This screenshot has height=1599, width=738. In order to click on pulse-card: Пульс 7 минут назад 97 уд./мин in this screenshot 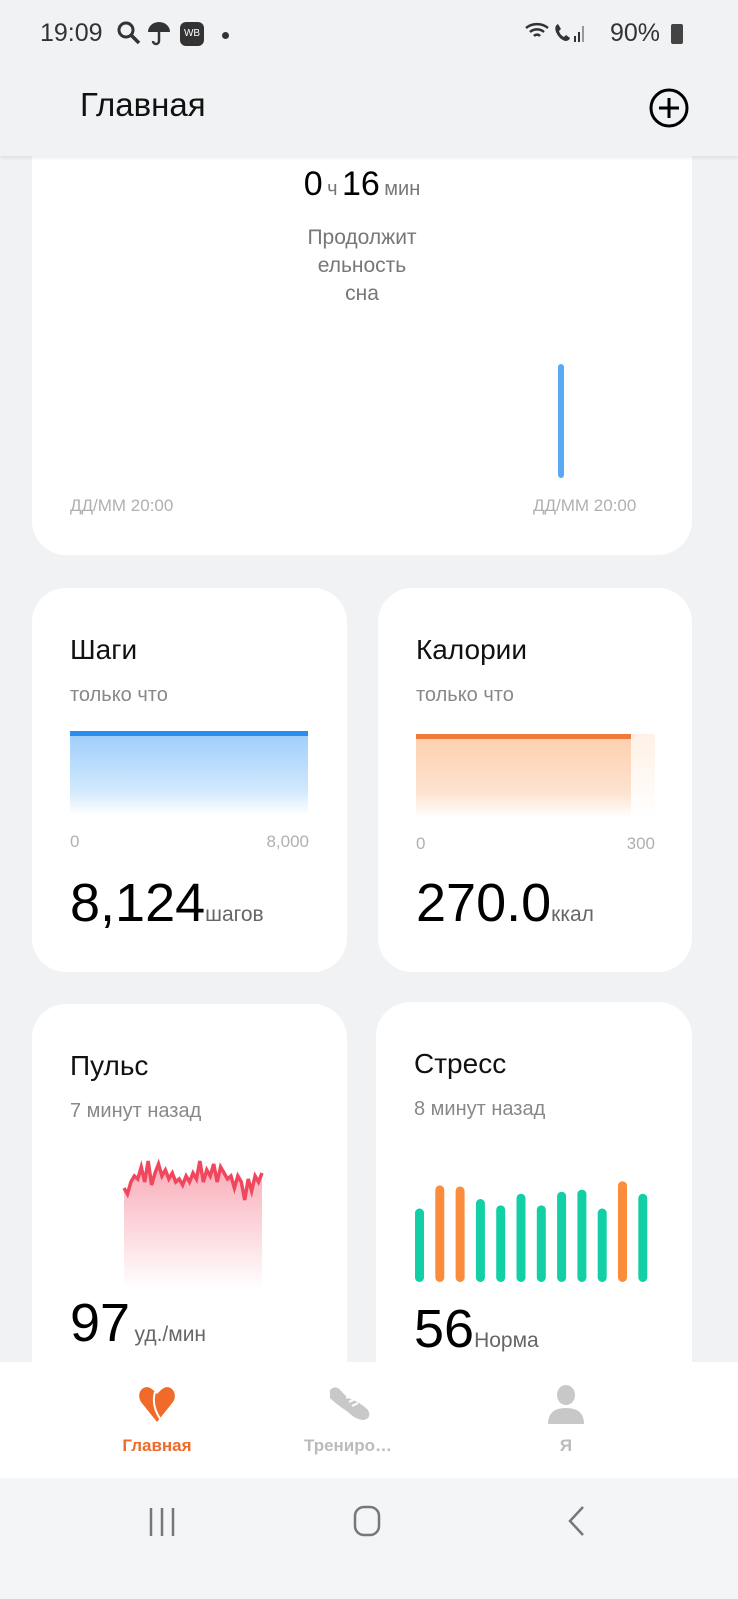, I will do `click(189, 1214)`.